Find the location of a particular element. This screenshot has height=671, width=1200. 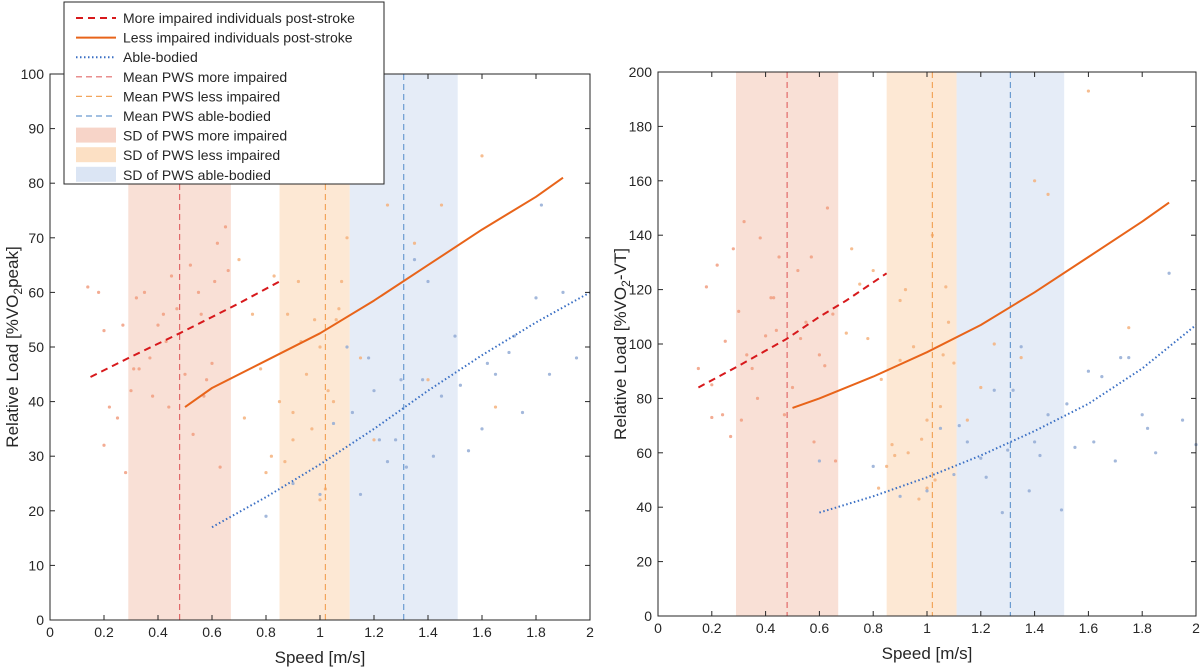

y-tick-label: 100 is located at coordinates (641, 344).